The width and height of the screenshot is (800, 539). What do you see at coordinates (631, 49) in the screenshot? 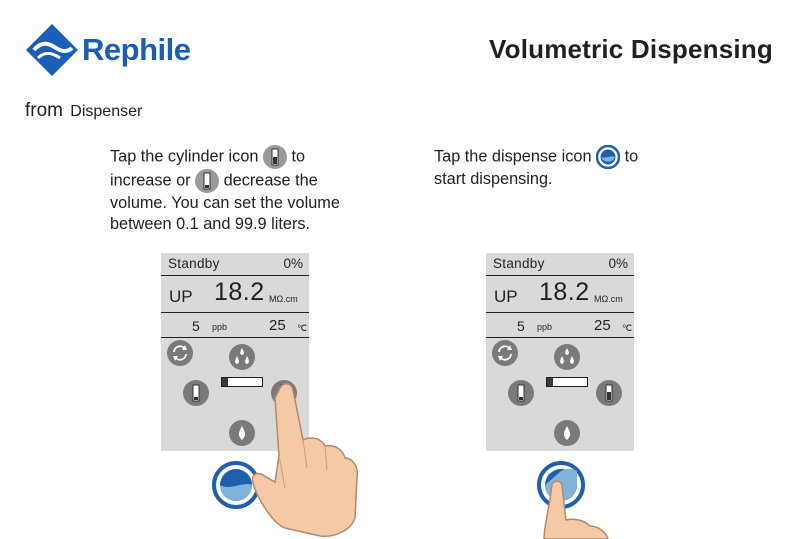
I see `page-title: Volumetric Dispensing` at bounding box center [631, 49].